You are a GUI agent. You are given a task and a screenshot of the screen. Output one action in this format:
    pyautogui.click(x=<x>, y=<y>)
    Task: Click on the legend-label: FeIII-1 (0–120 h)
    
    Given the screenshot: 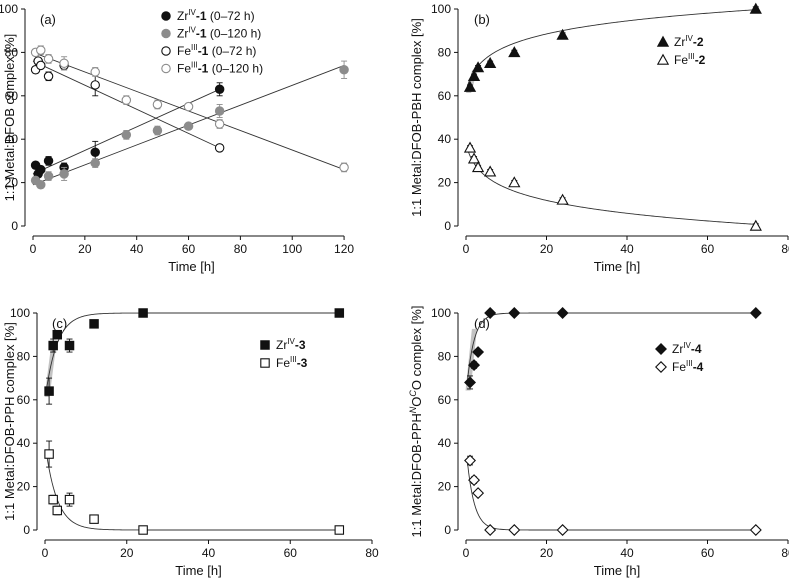 What is the action you would take?
    pyautogui.click(x=220, y=68)
    